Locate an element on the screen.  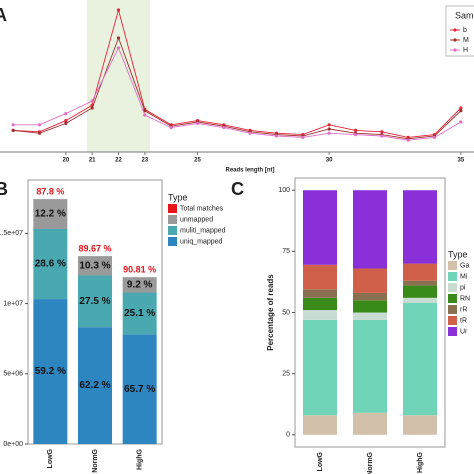
segment-label: 10.3 % is located at coordinates (94, 265).